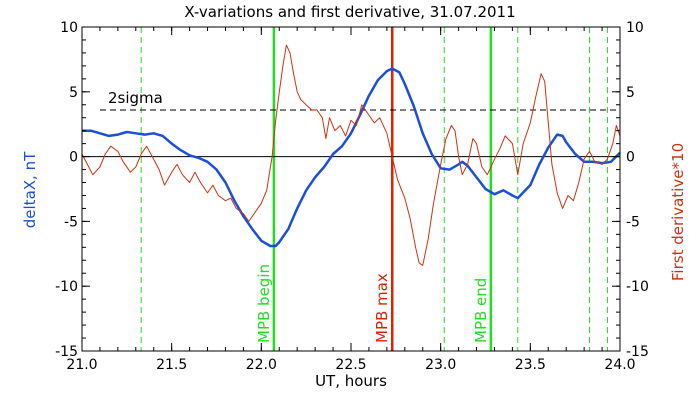  What do you see at coordinates (637, 352) in the screenshot?
I see `y-tick-label-right: -15` at bounding box center [637, 352].